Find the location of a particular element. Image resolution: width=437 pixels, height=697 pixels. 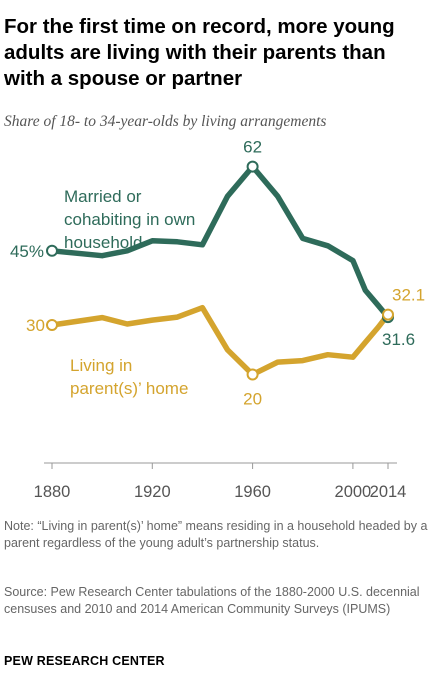

parents-series-label: Living in is located at coordinates (101, 365).